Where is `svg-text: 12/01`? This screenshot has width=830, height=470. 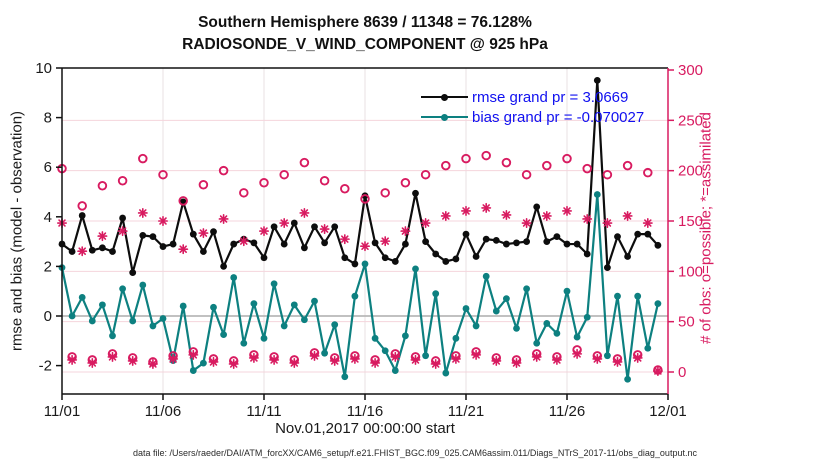
svg-text: 12/01 is located at coordinates (668, 411).